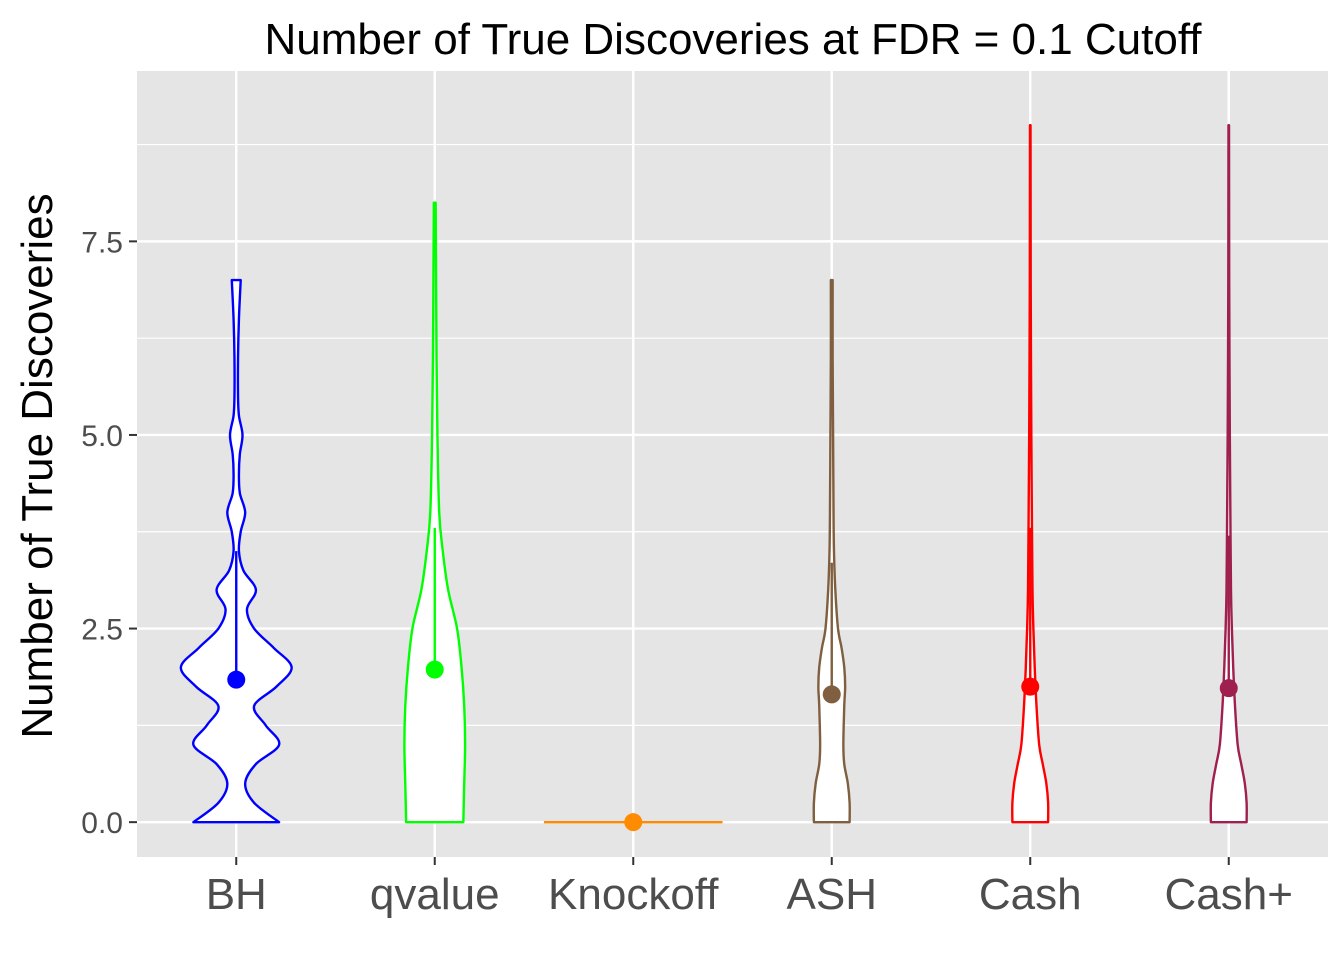  Describe the element at coordinates (102, 242) in the screenshot. I see `y-tick-label: 7.5` at that location.